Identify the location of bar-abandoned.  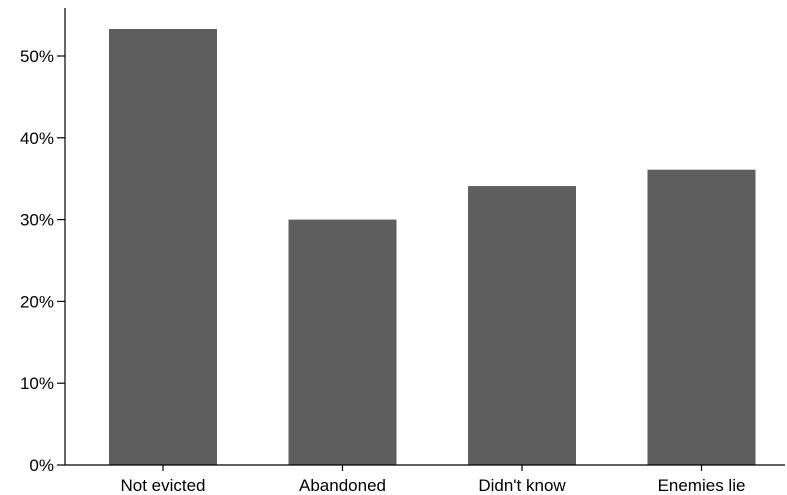
(342, 342).